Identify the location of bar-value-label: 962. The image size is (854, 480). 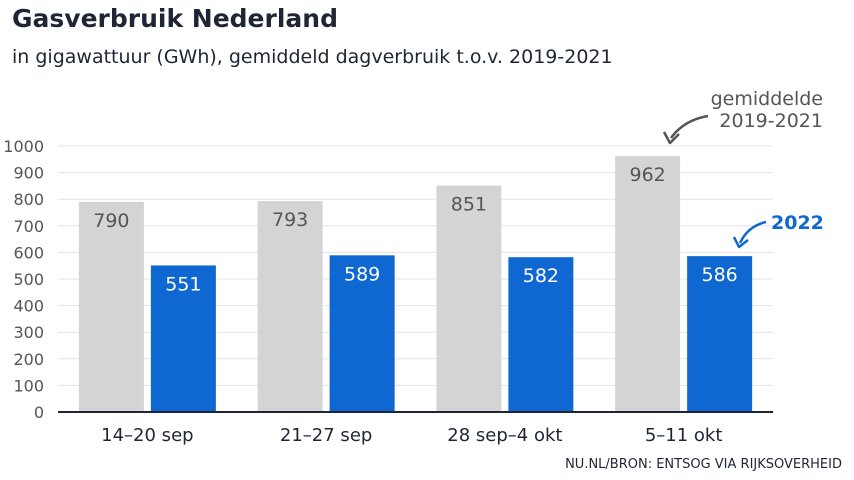
(647, 175).